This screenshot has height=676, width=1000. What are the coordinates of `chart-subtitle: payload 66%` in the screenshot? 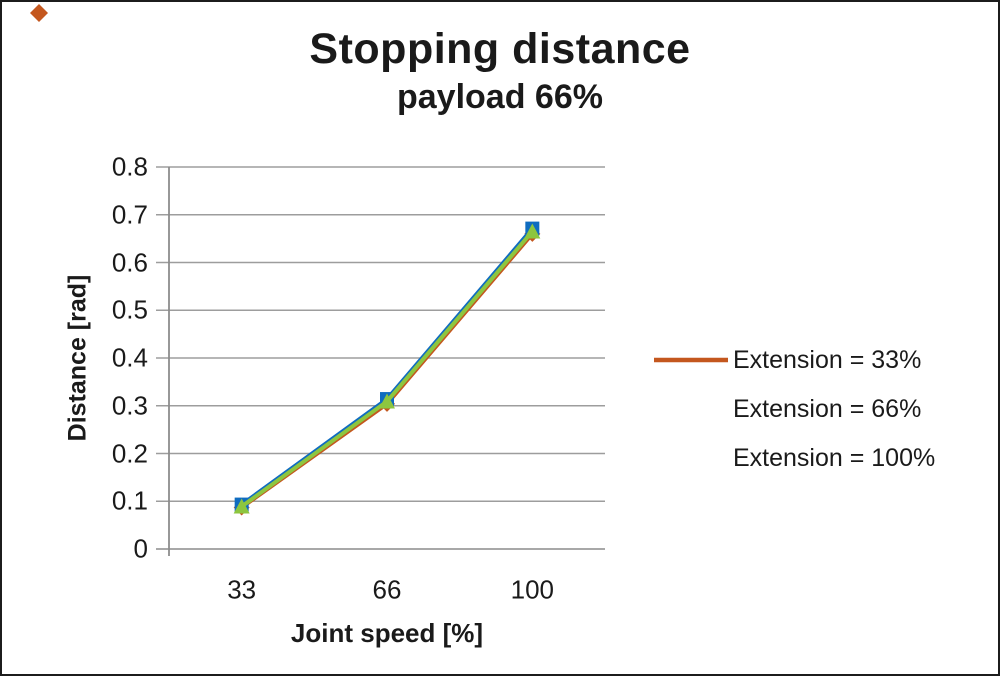 It's located at (500, 97).